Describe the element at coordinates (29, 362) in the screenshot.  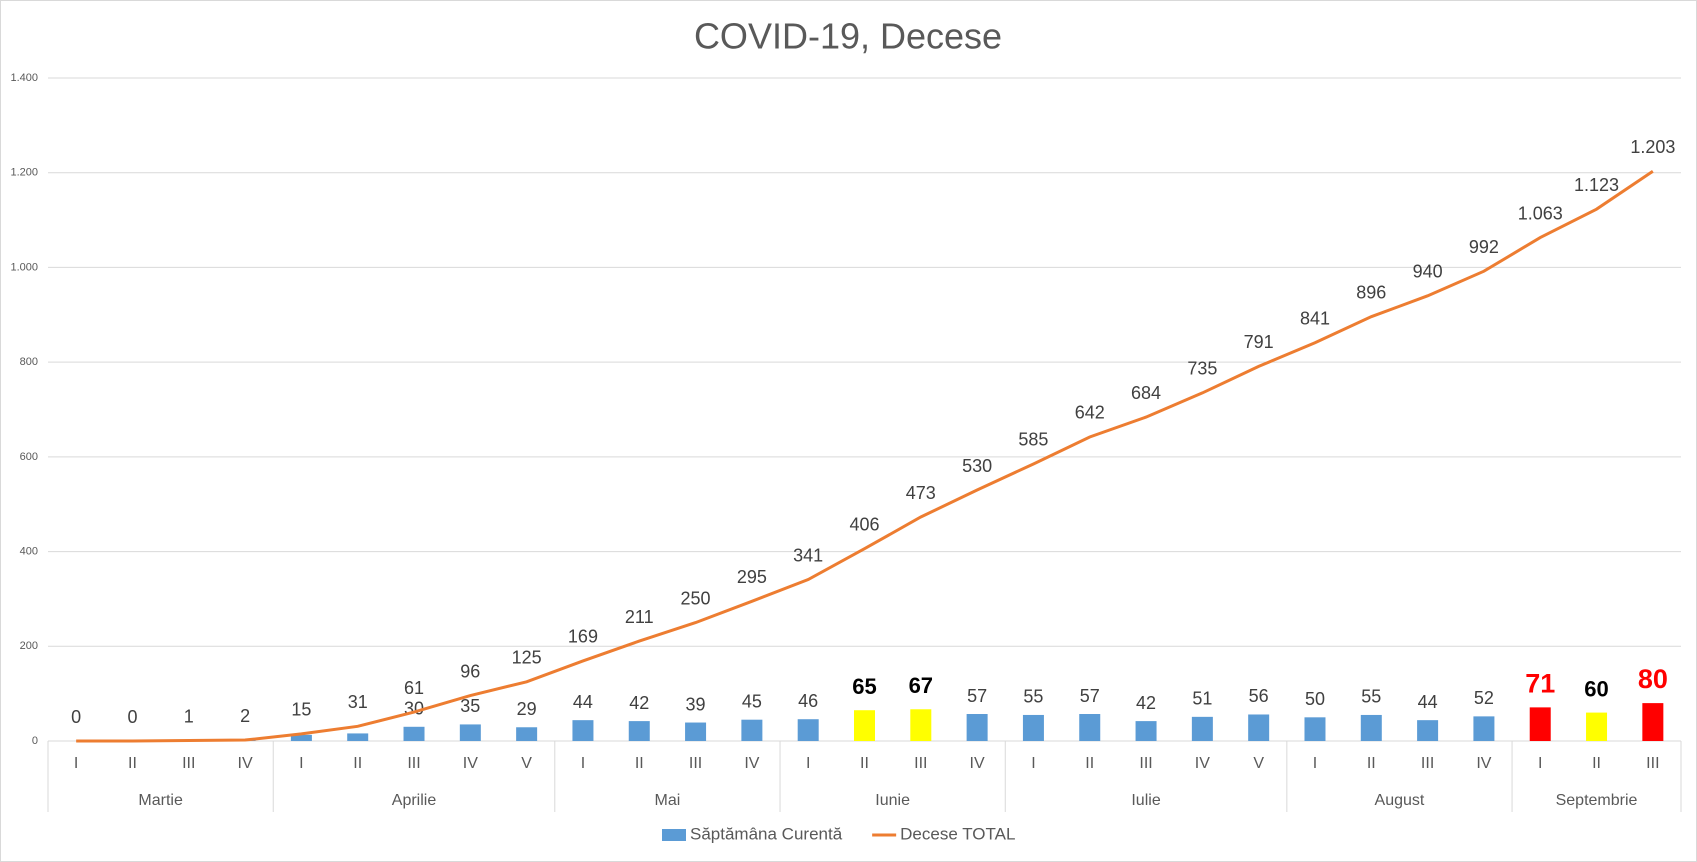
I see `y-tick-label: 800` at that location.